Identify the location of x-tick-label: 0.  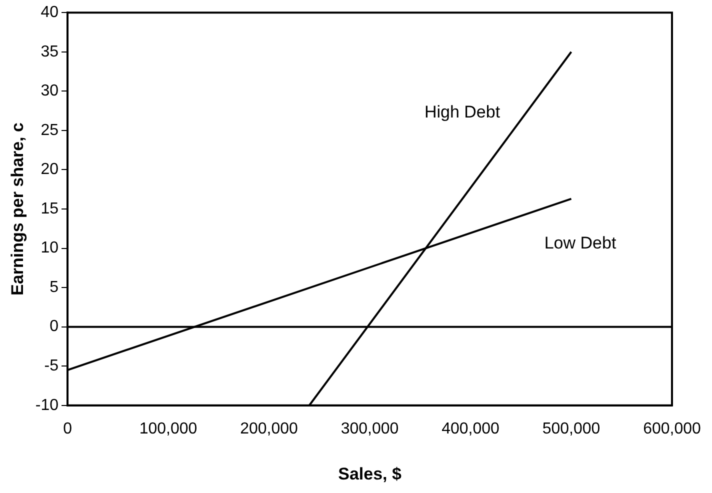
(67, 429).